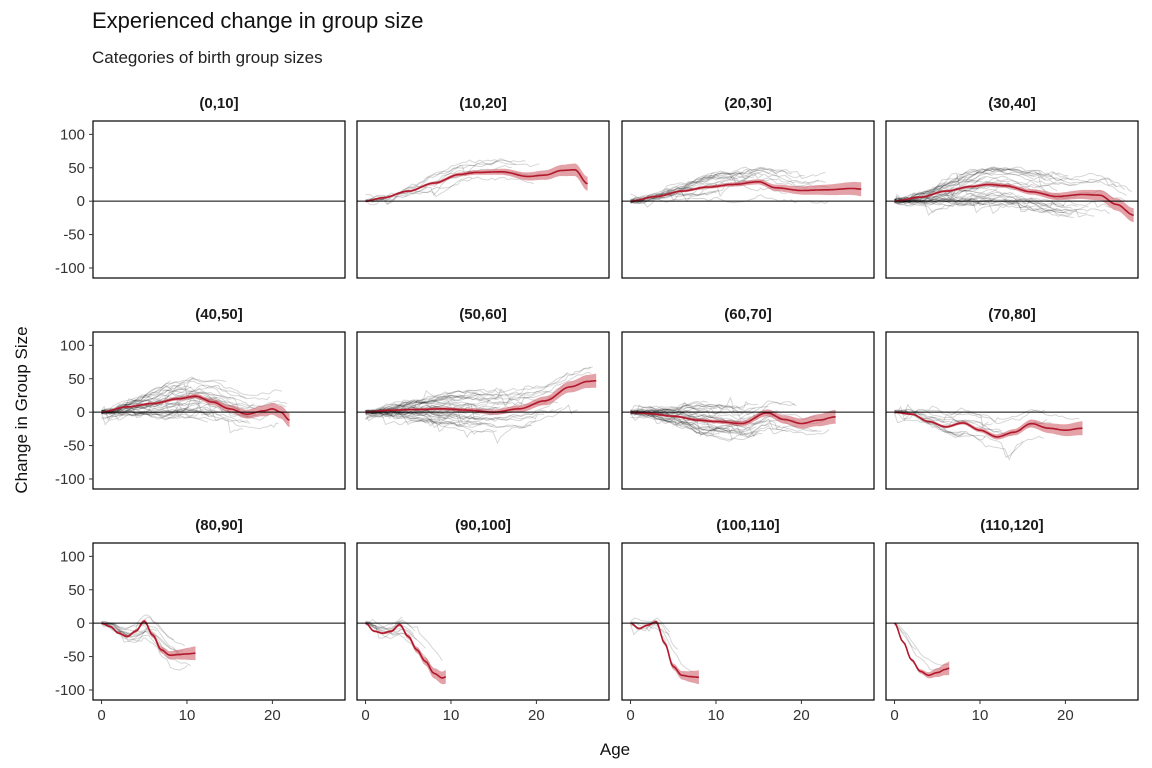  What do you see at coordinates (200, 620) in the screenshot?
I see `facet-panel: (80,90] 100 50 0 -50 -100 0 10 20` at bounding box center [200, 620].